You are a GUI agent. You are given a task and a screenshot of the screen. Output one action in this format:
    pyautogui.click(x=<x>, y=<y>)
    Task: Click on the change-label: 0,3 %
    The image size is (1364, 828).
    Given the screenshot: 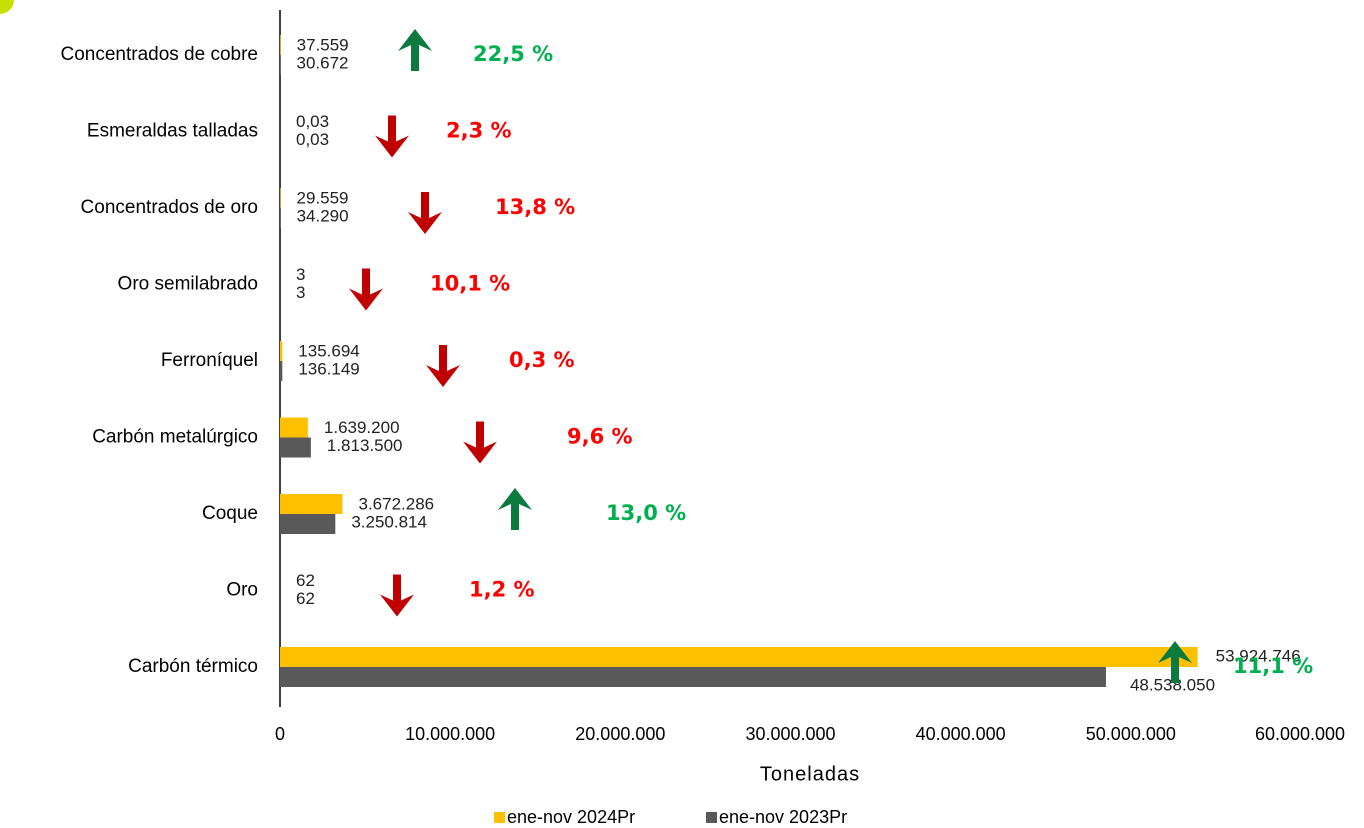 What is the action you would take?
    pyautogui.click(x=542, y=360)
    